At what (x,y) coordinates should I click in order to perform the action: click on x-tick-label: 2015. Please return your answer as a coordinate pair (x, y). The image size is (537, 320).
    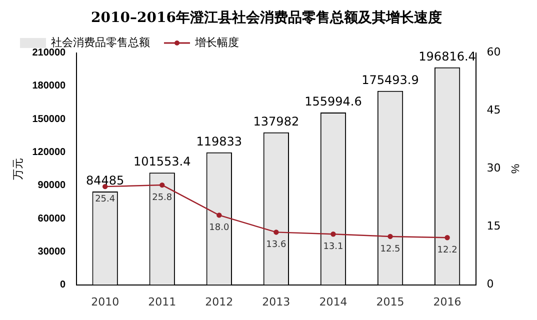
    Looking at the image, I should click on (390, 301).